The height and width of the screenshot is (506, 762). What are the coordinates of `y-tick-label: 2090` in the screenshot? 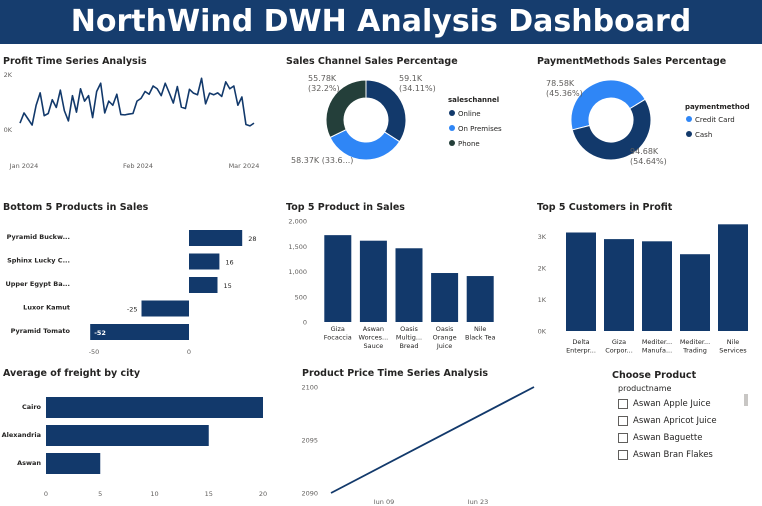 It's located at (309, 494).